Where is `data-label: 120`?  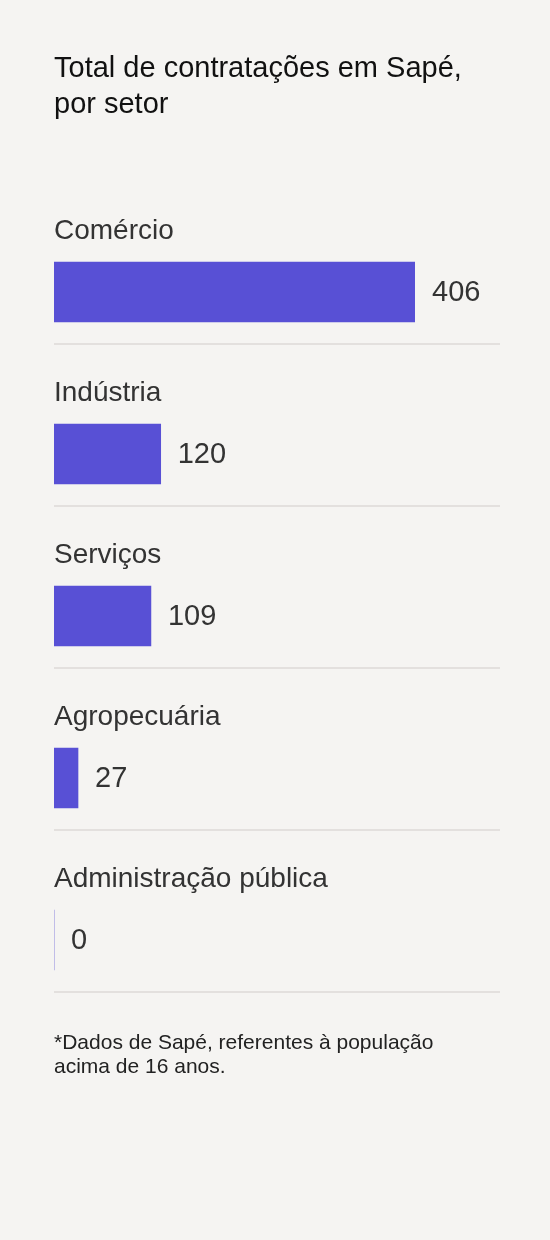 data-label: 120 is located at coordinates (202, 453).